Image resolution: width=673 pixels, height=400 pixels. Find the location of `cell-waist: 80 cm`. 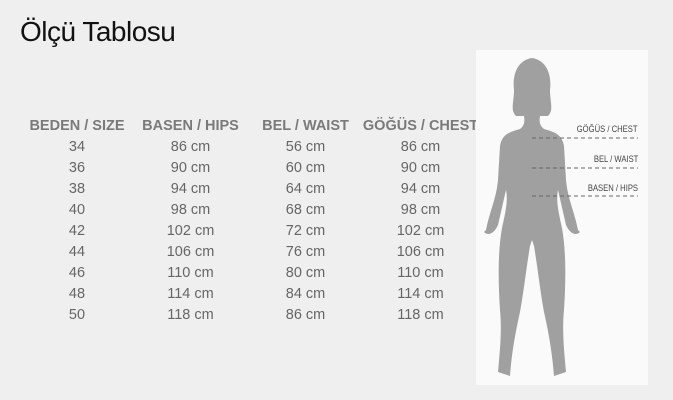

cell-waist: 80 cm is located at coordinates (305, 272).